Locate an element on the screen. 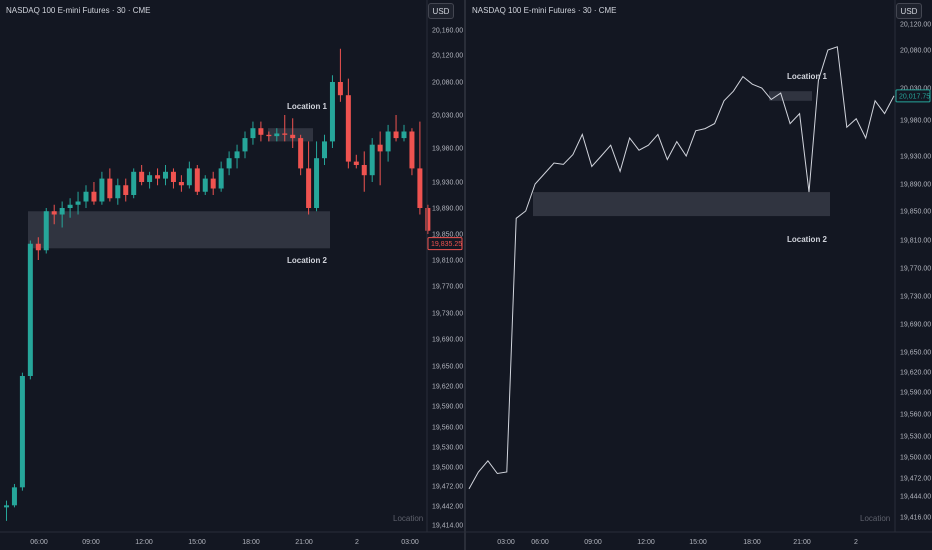 The width and height of the screenshot is (932, 550). right-symbol-title: NASDAQ 100 E-mini Futures · 30 · CME is located at coordinates (544, 10).